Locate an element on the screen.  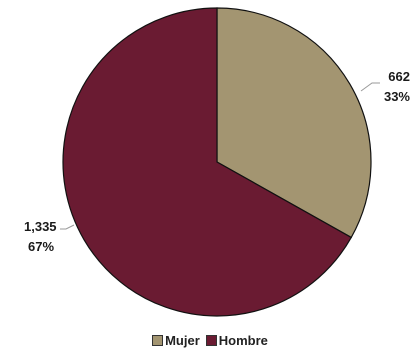
legend-swatch-hombre is located at coordinates (211, 340).